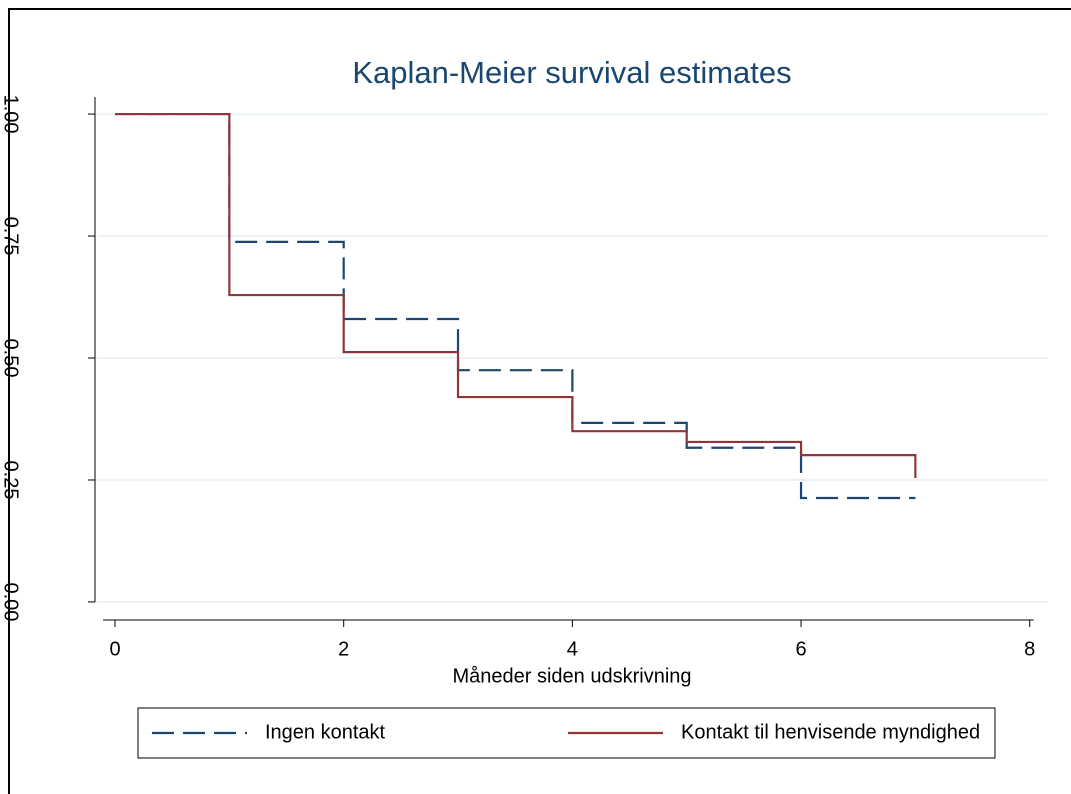 The image size is (1071, 794). What do you see at coordinates (325, 732) in the screenshot?
I see `legend-label: Ingen kontakt` at bounding box center [325, 732].